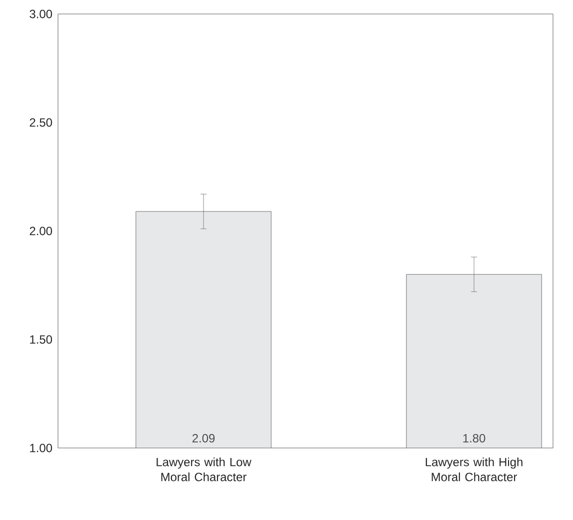 The image size is (573, 520). Describe the element at coordinates (41, 339) in the screenshot. I see `y-tick-label: 1.50` at that location.